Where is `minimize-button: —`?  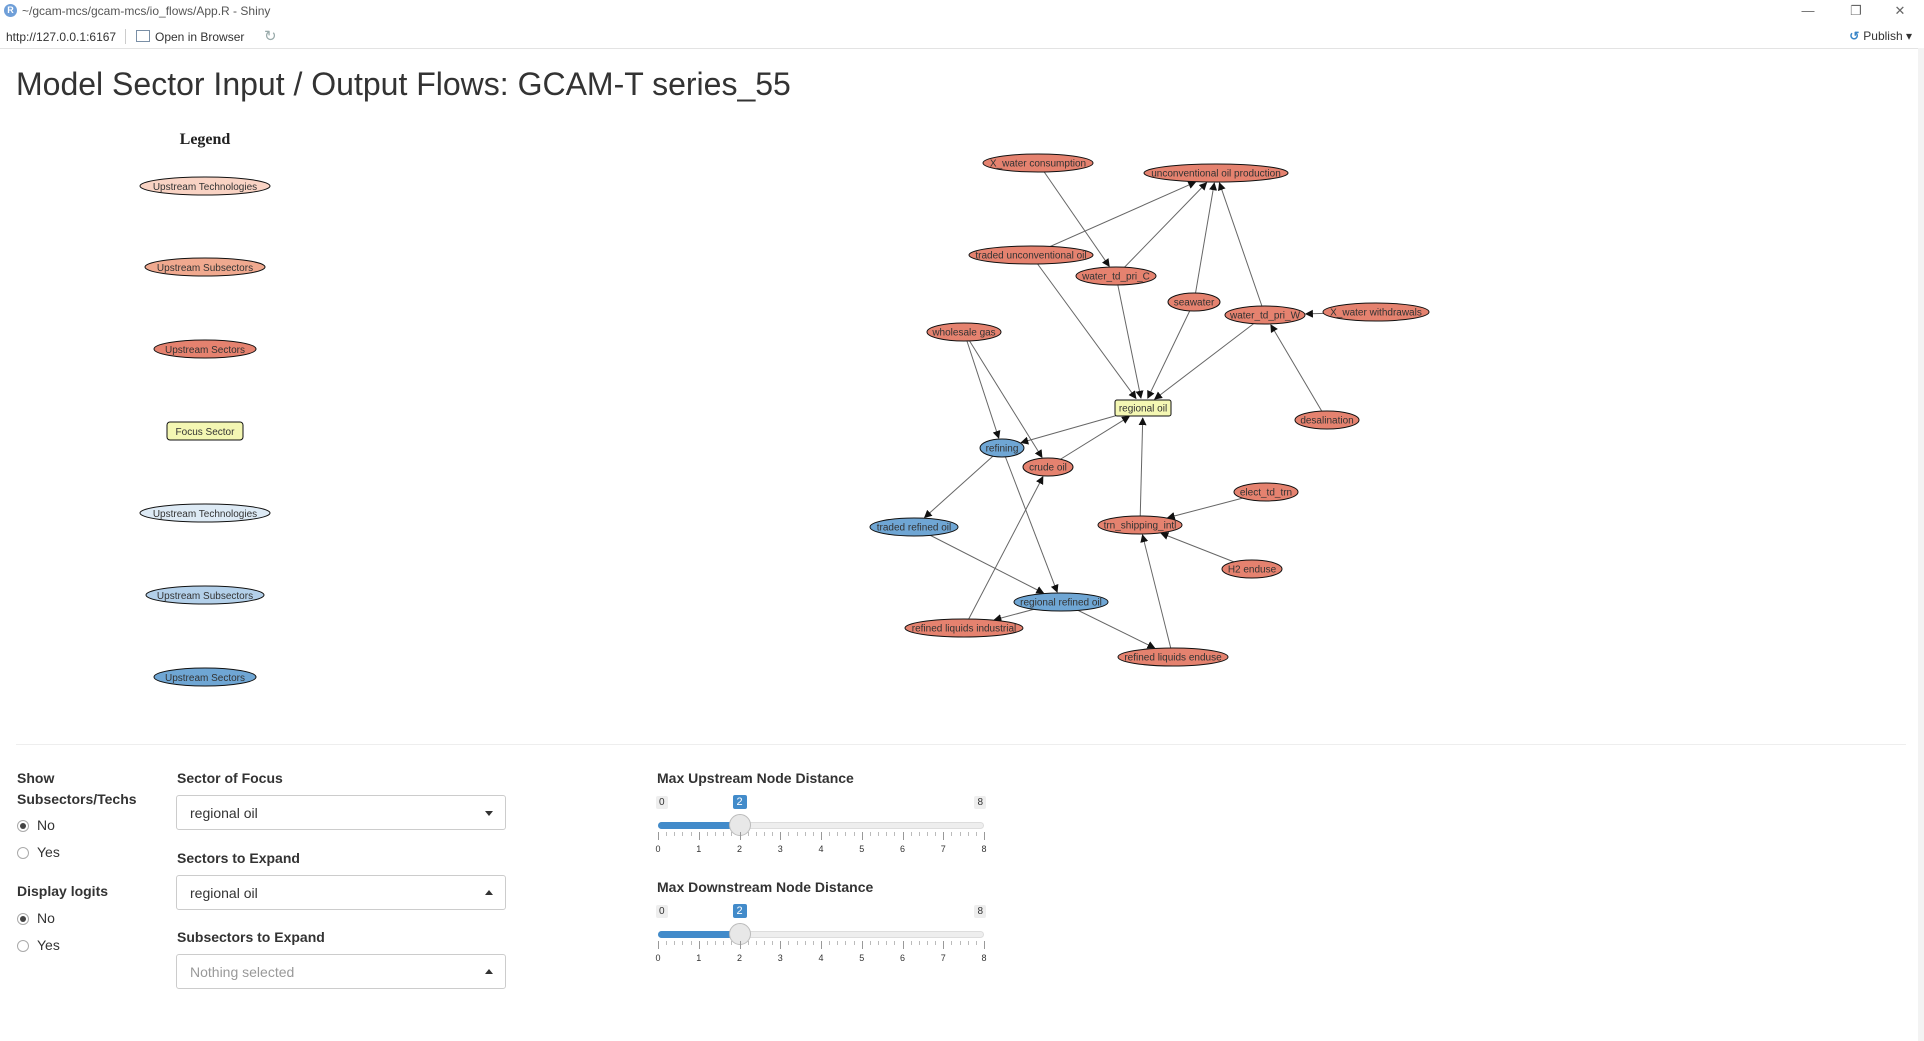
minimize-button: — is located at coordinates (1808, 10).